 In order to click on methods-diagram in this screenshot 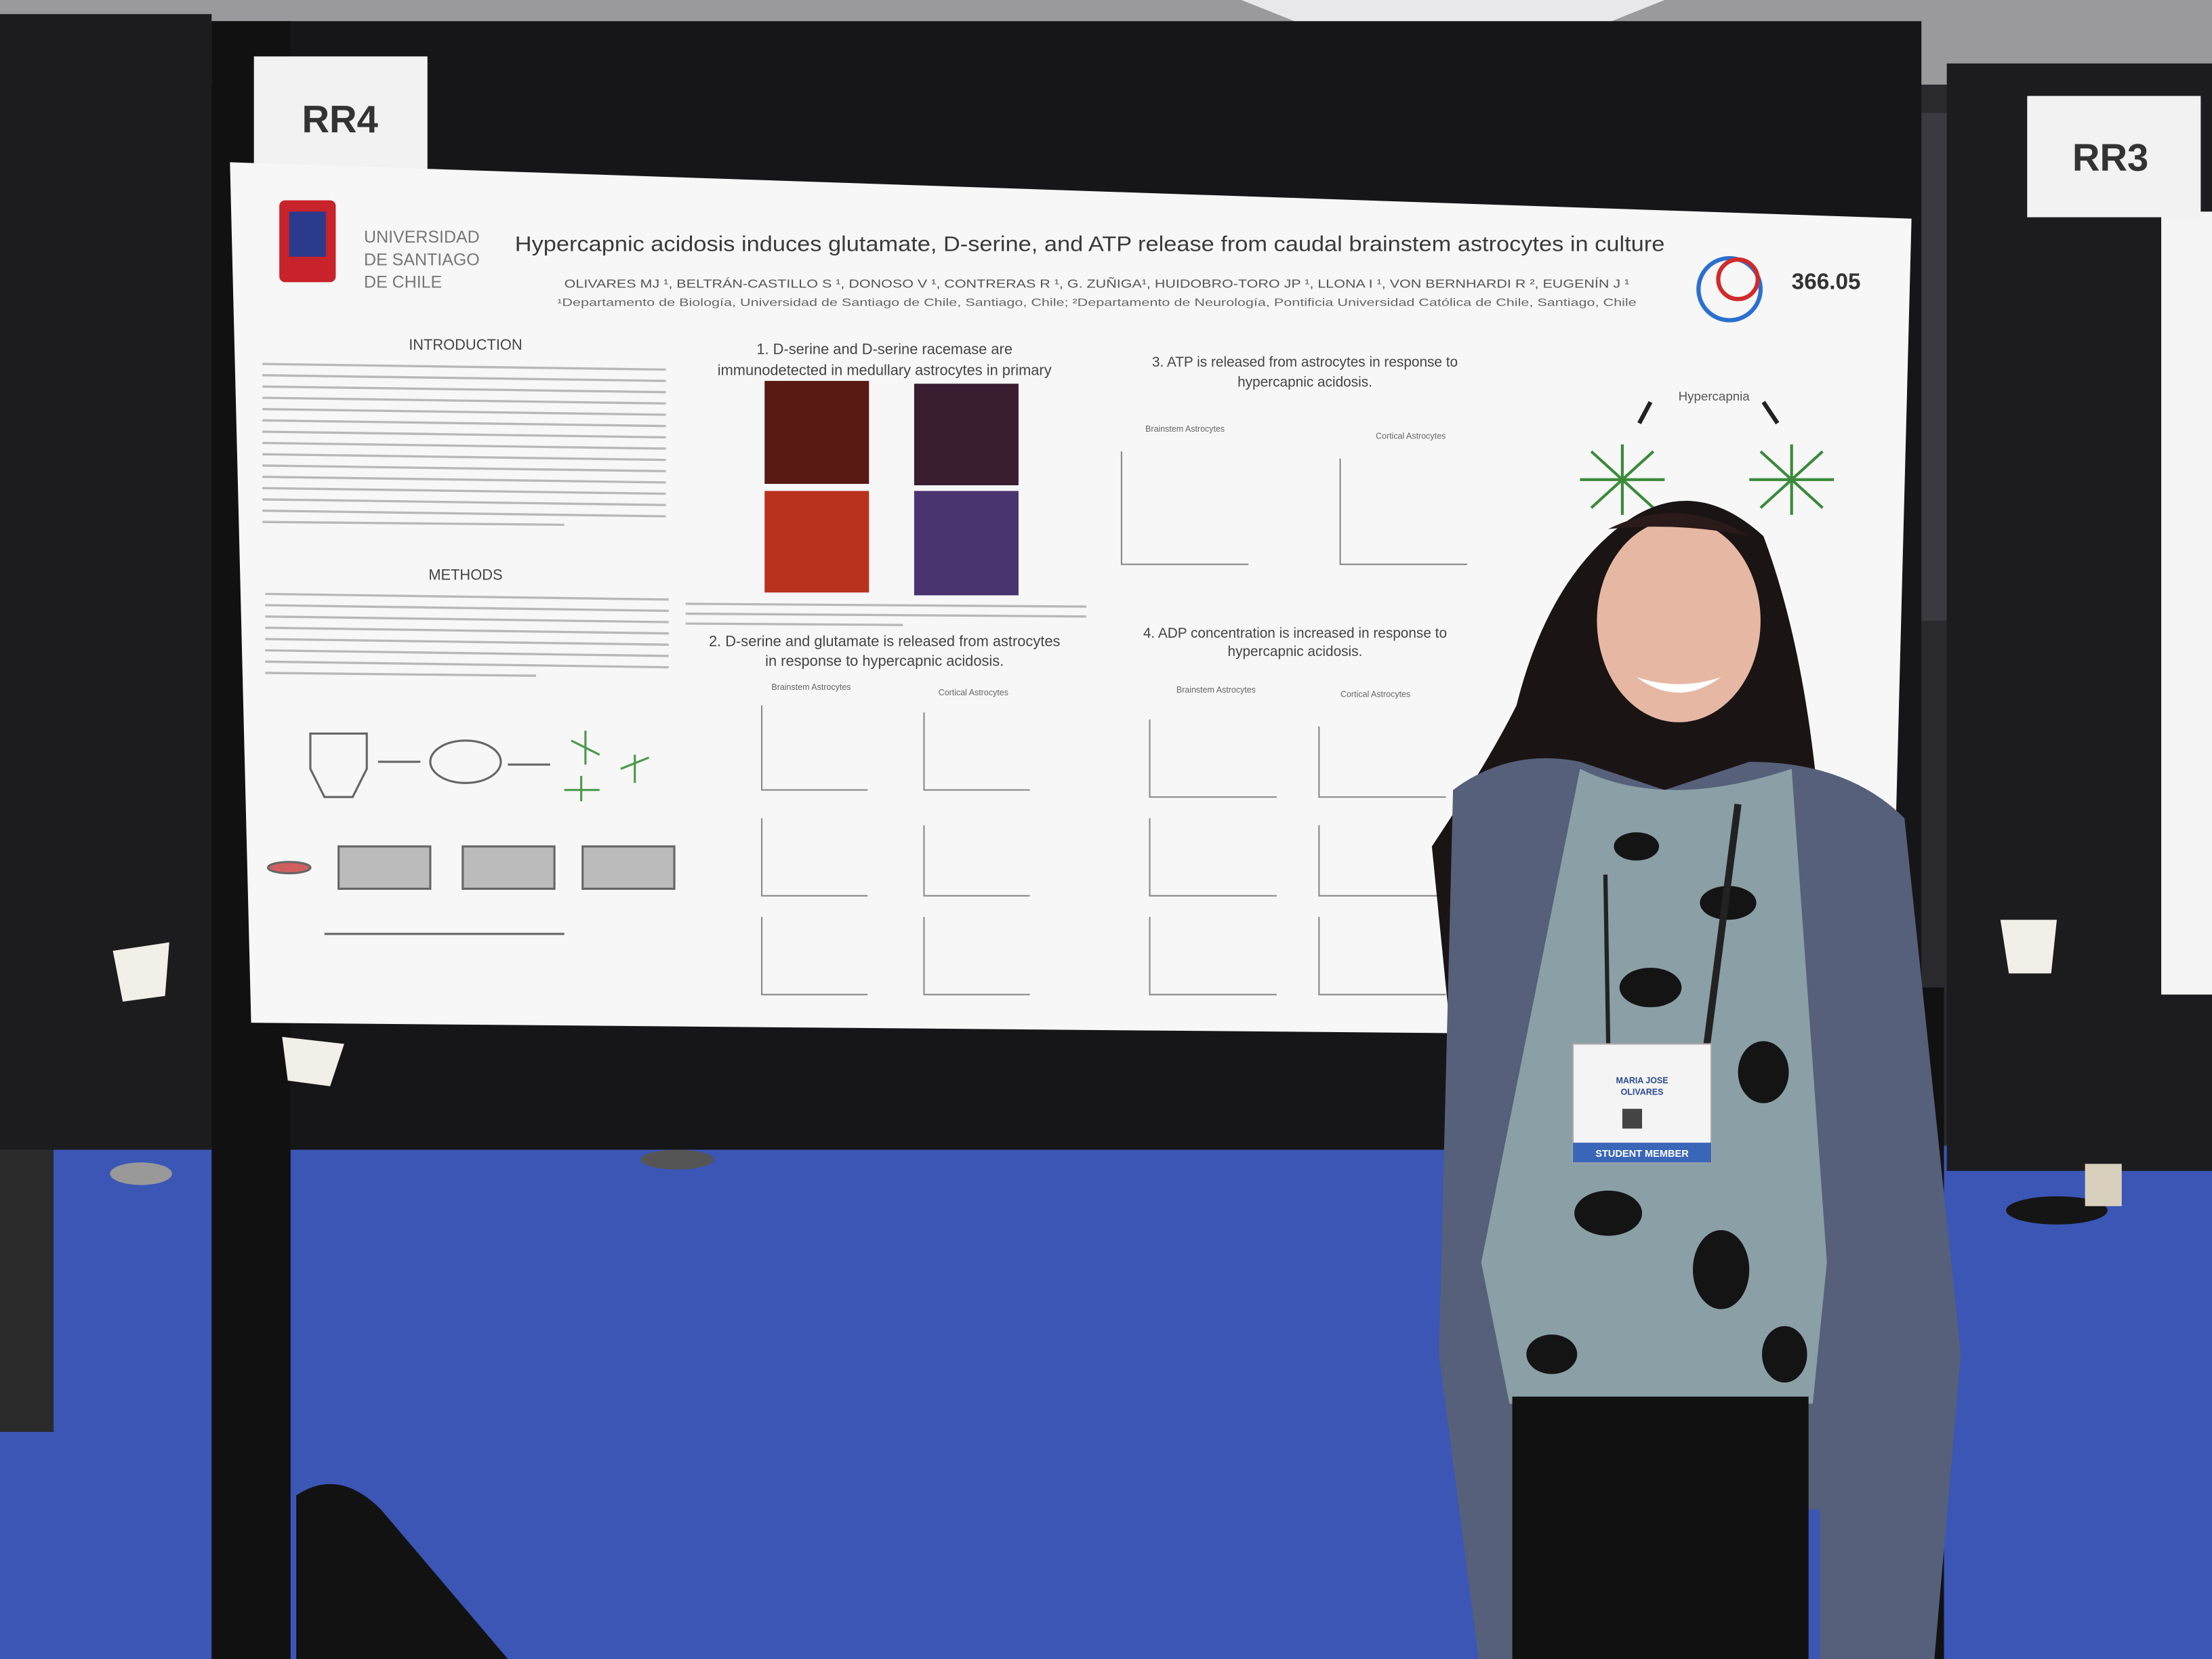, I will do `click(471, 833)`.